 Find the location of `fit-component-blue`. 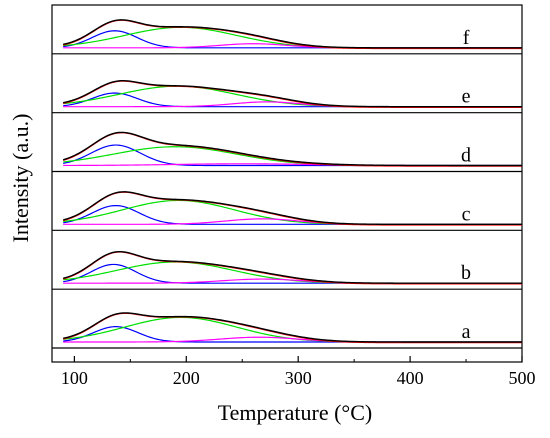

fit-component-blue is located at coordinates (292, 334).